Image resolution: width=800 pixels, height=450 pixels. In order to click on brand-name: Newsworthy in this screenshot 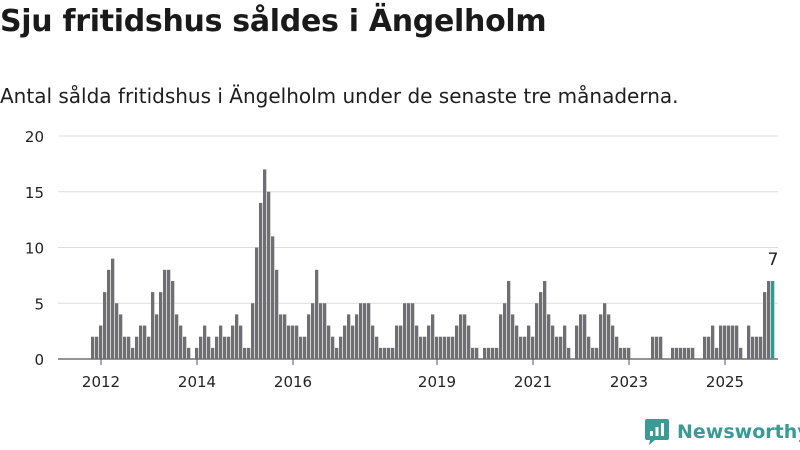, I will do `click(738, 432)`.